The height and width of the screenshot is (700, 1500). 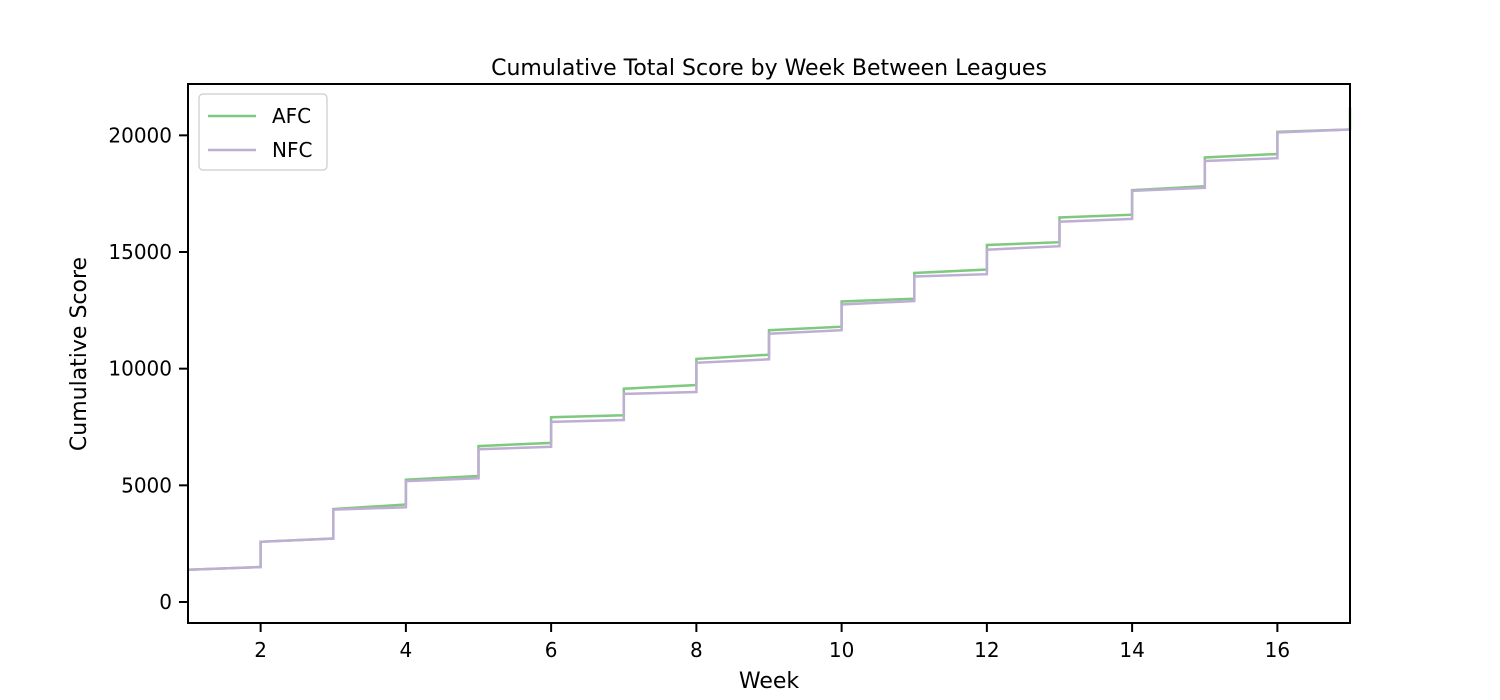 I want to click on x-tick-label: 2, so click(x=260, y=650).